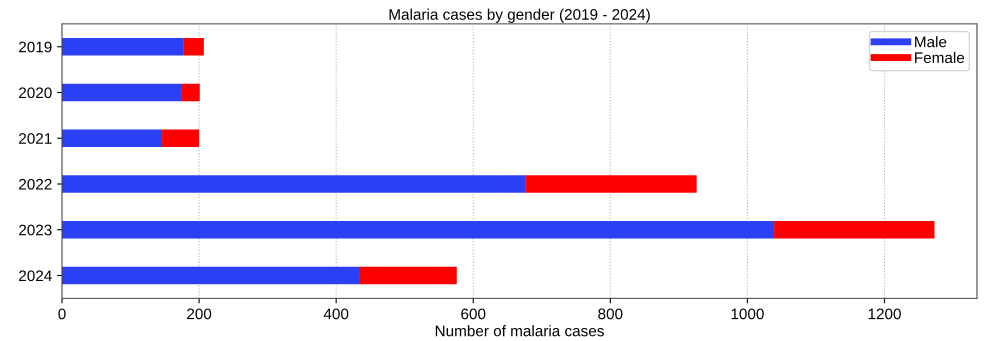 This screenshot has width=1000, height=341. I want to click on x-tick-label: 1000, so click(748, 314).